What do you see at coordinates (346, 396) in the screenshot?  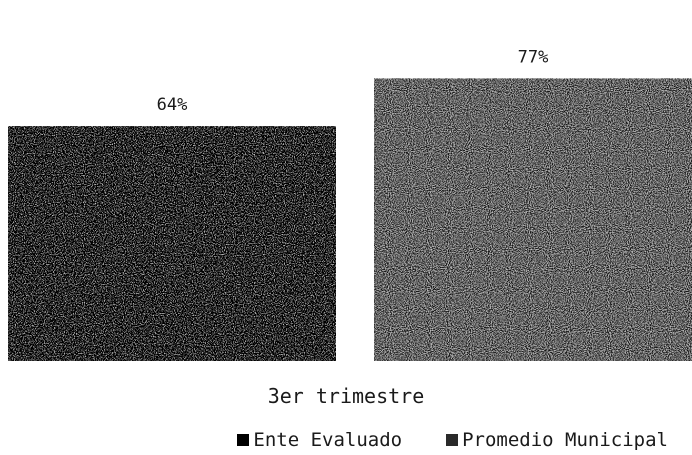 I see `category-label: 3er trimestre` at bounding box center [346, 396].